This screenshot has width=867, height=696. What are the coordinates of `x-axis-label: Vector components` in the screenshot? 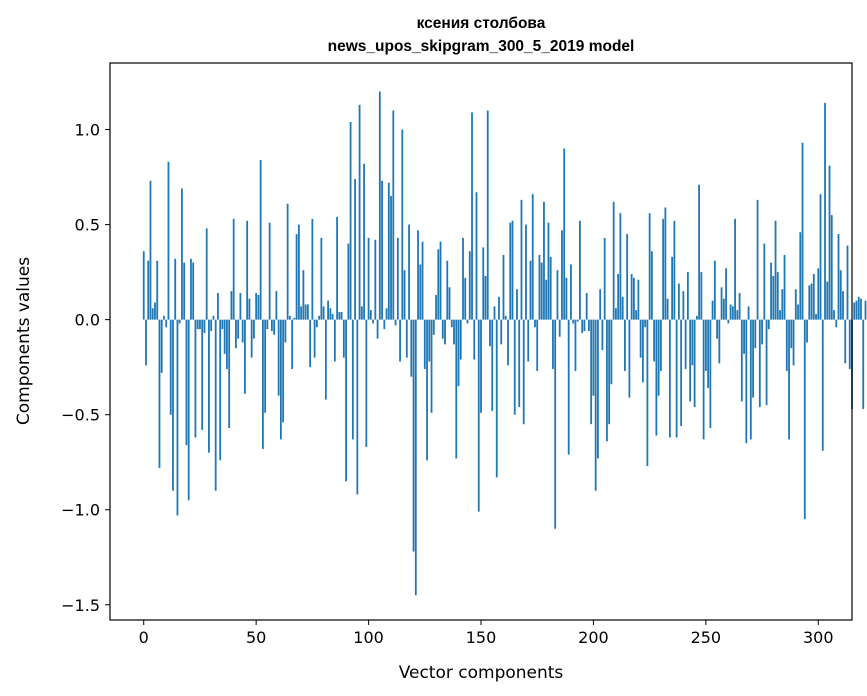 It's located at (481, 673).